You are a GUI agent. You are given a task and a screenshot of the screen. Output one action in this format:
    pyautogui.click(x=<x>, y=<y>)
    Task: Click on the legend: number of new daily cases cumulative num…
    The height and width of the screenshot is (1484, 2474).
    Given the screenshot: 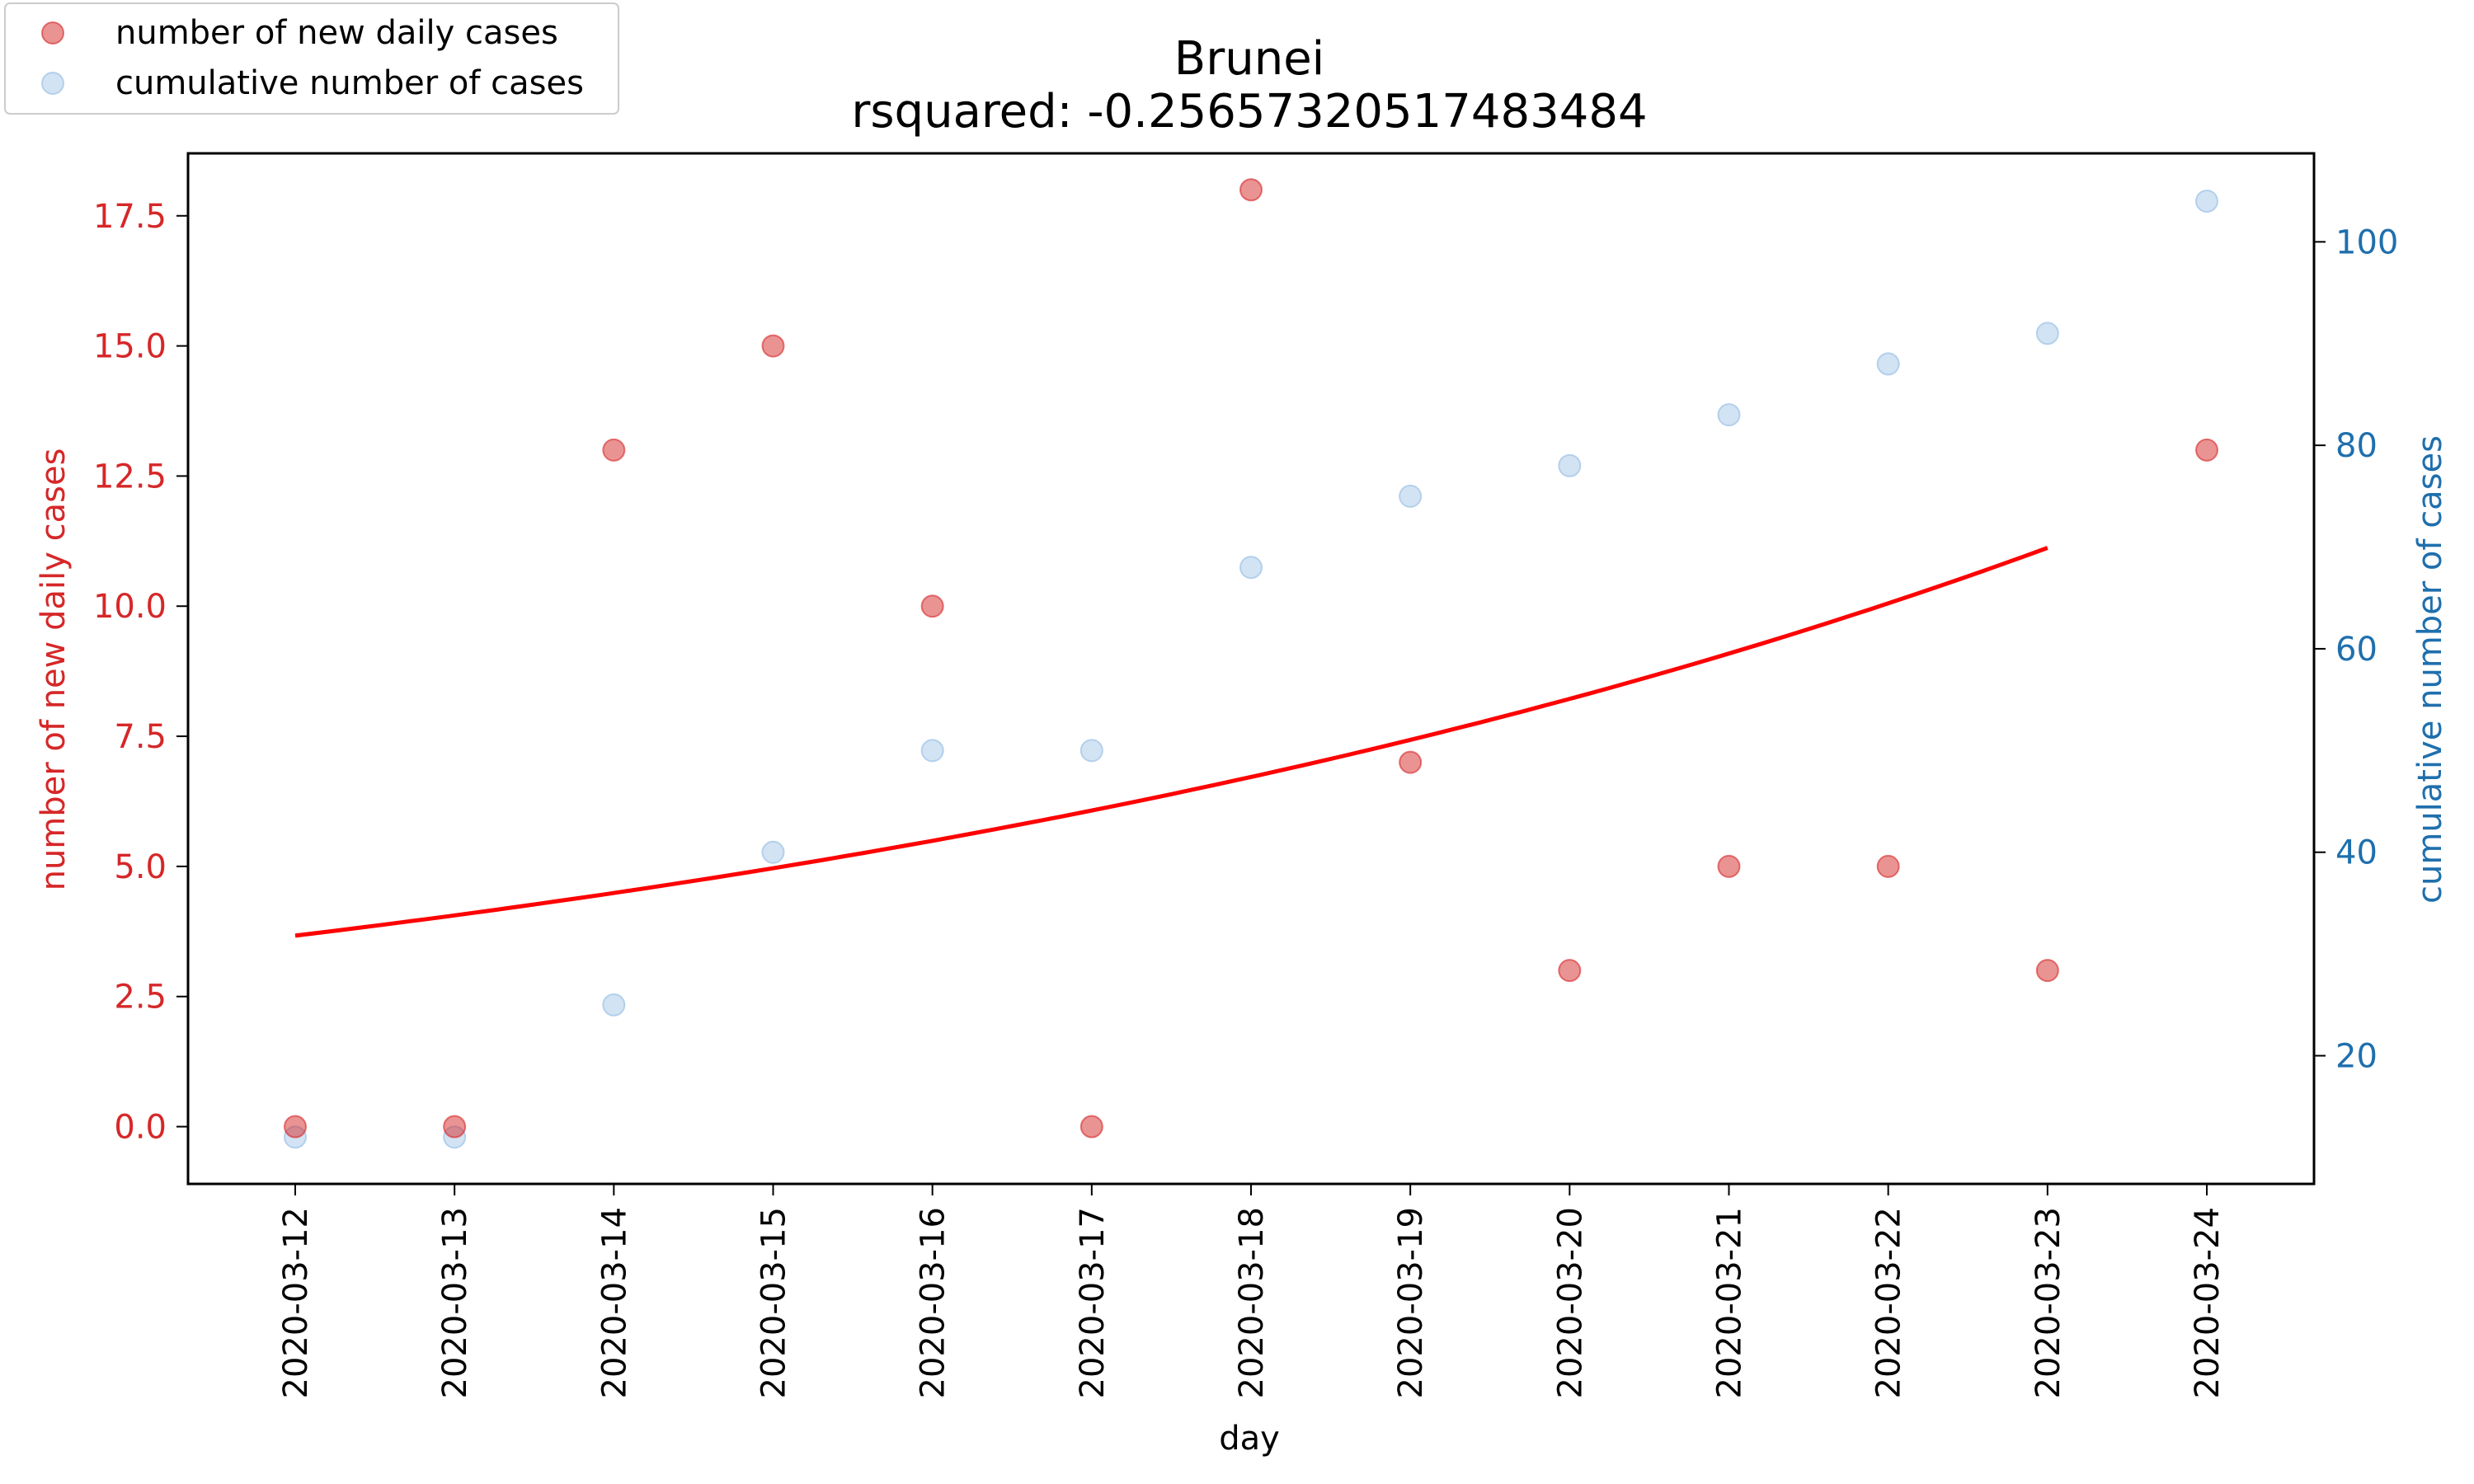 What is the action you would take?
    pyautogui.click(x=311, y=58)
    